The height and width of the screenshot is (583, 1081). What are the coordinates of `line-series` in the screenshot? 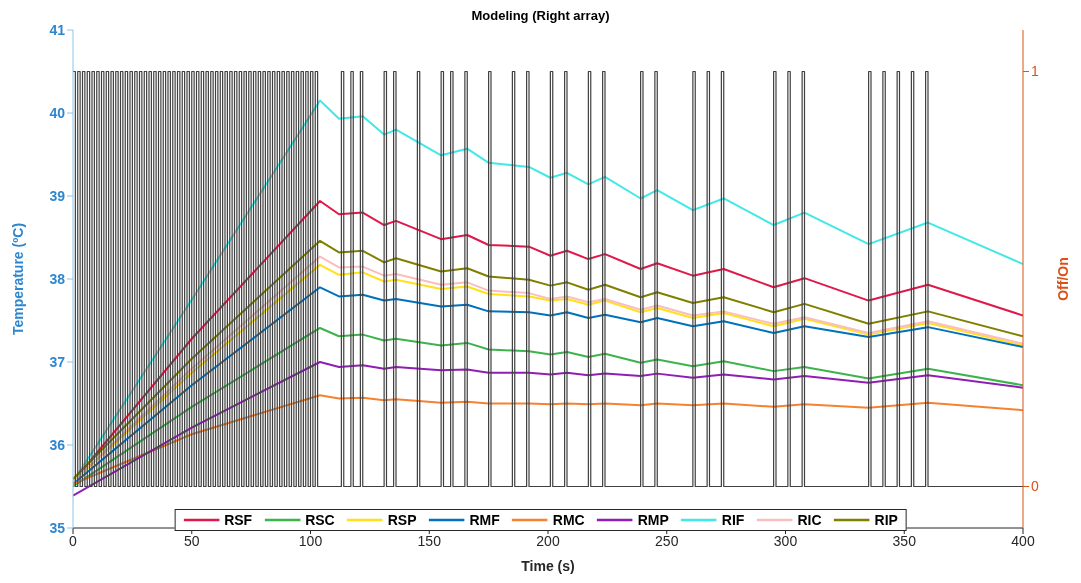 It's located at (548, 440).